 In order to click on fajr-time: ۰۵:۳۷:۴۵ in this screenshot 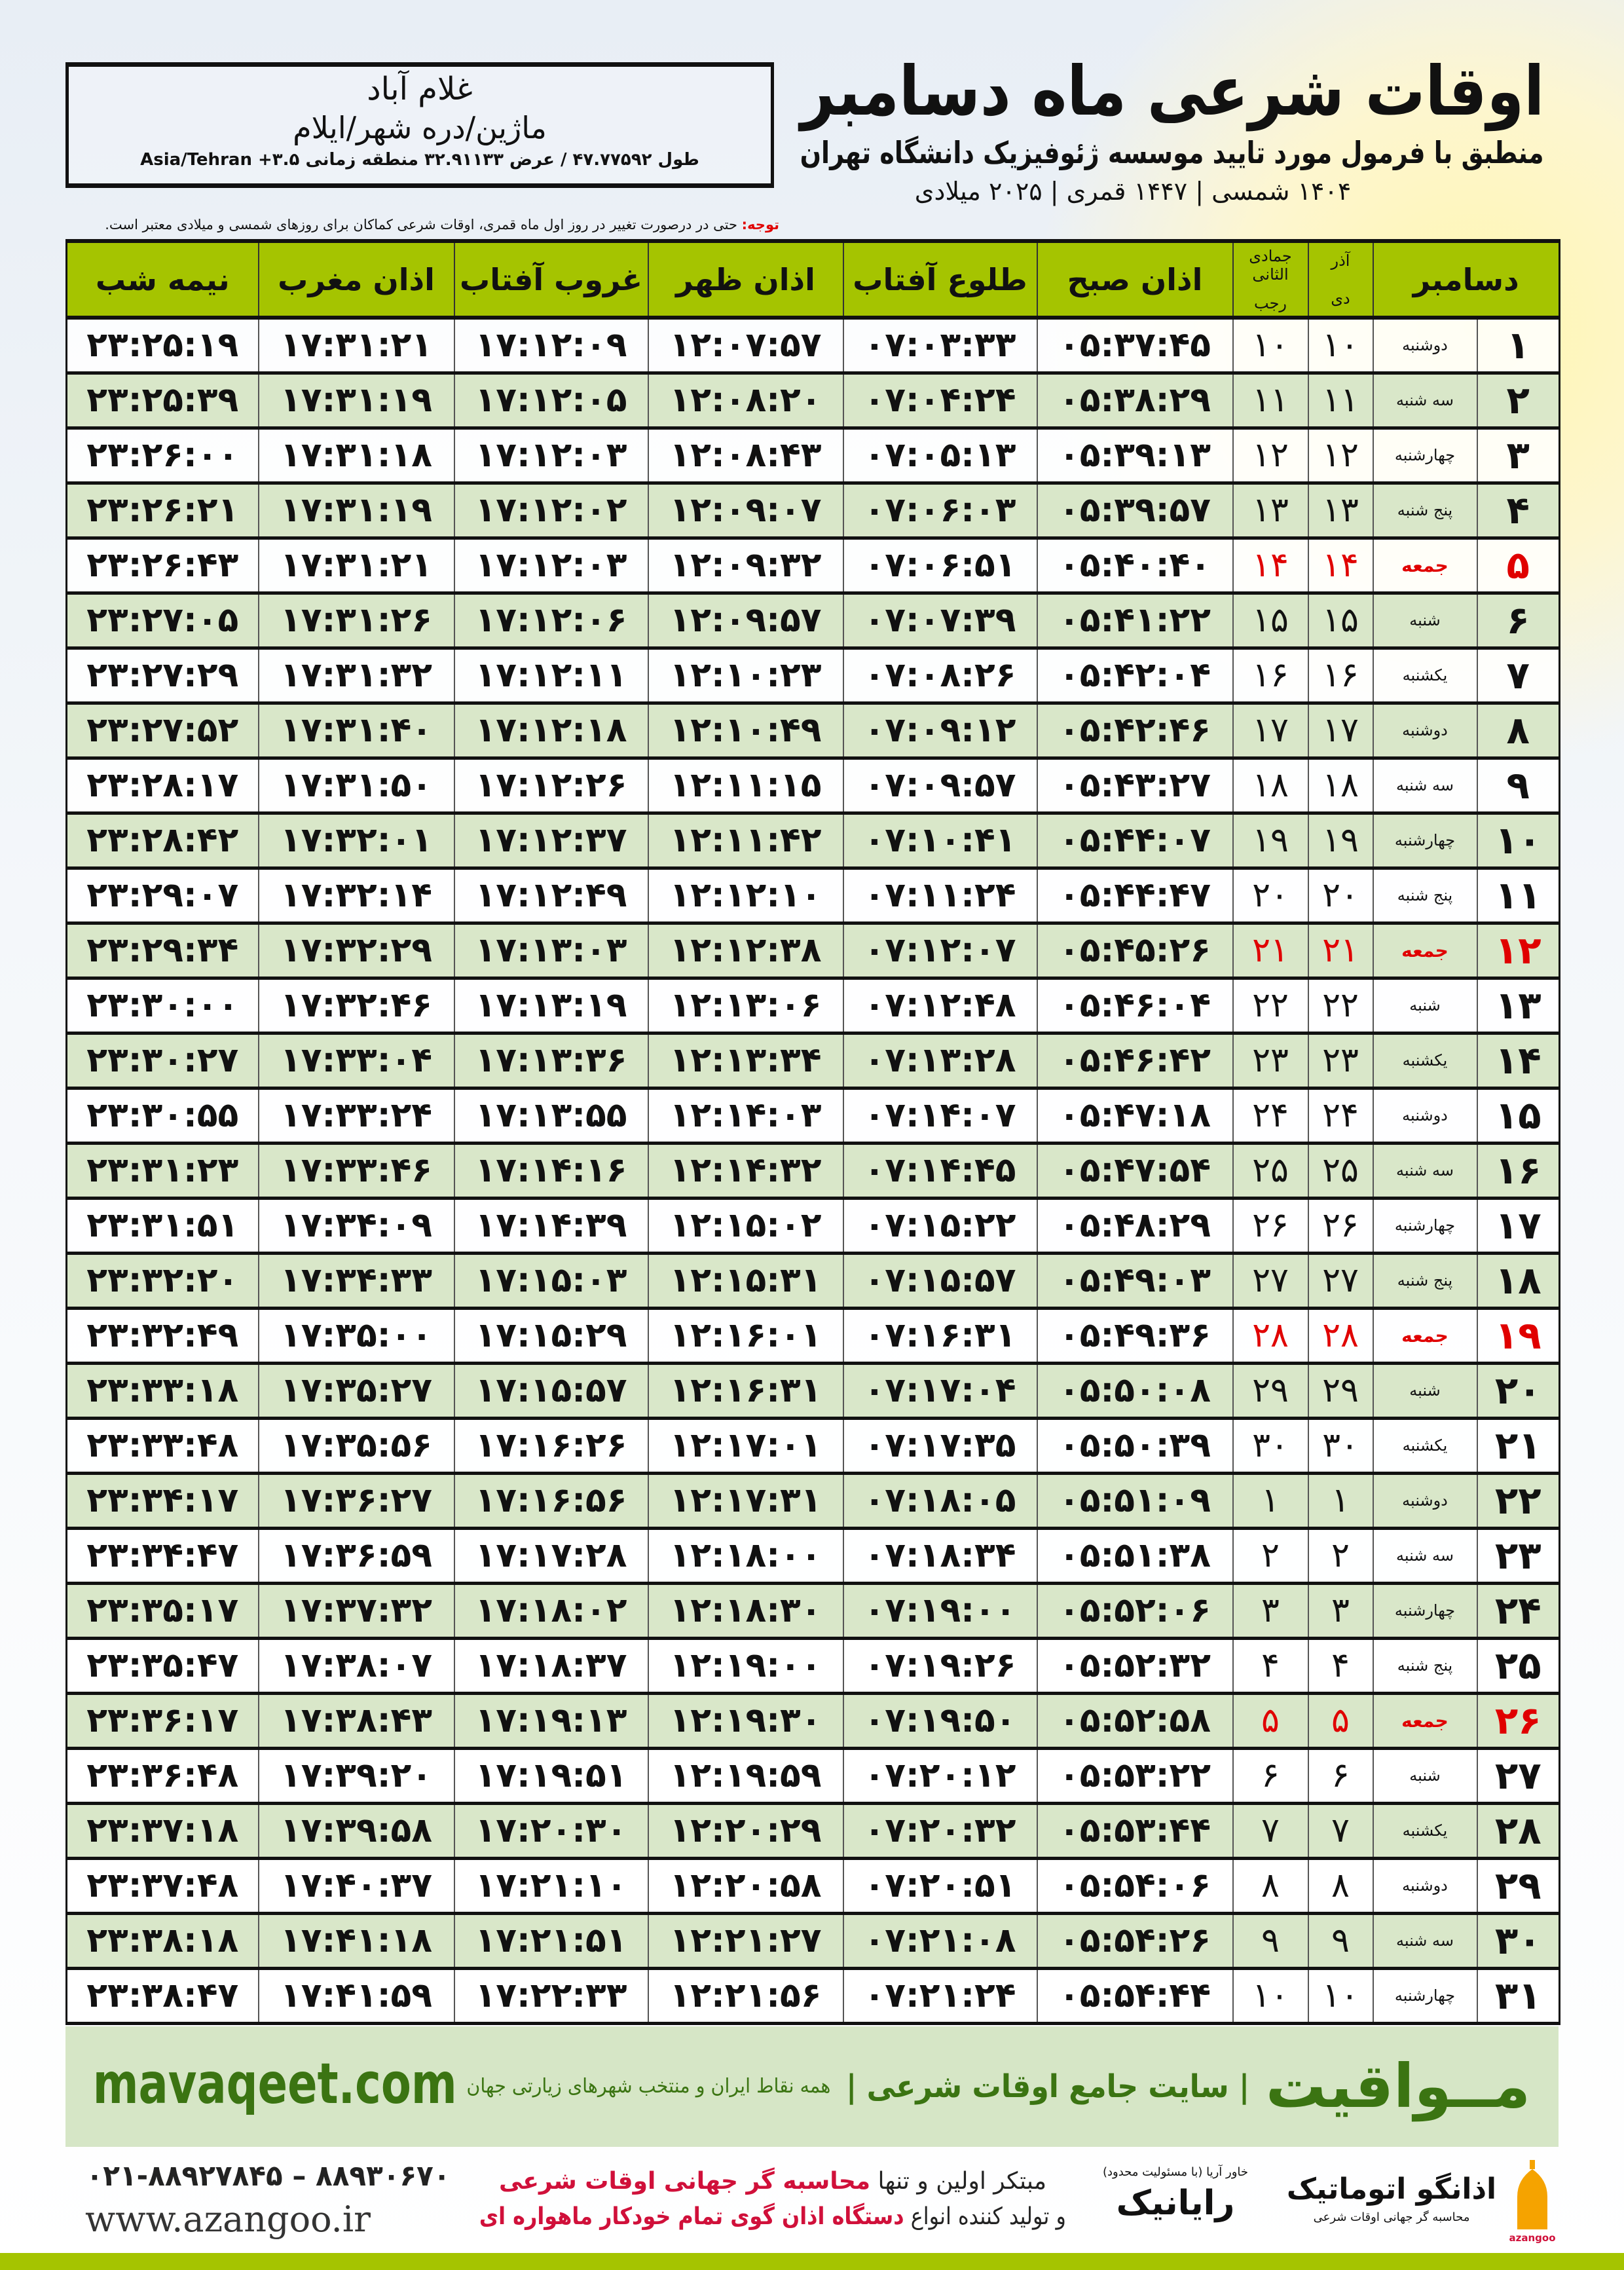, I will do `click(1134, 346)`.